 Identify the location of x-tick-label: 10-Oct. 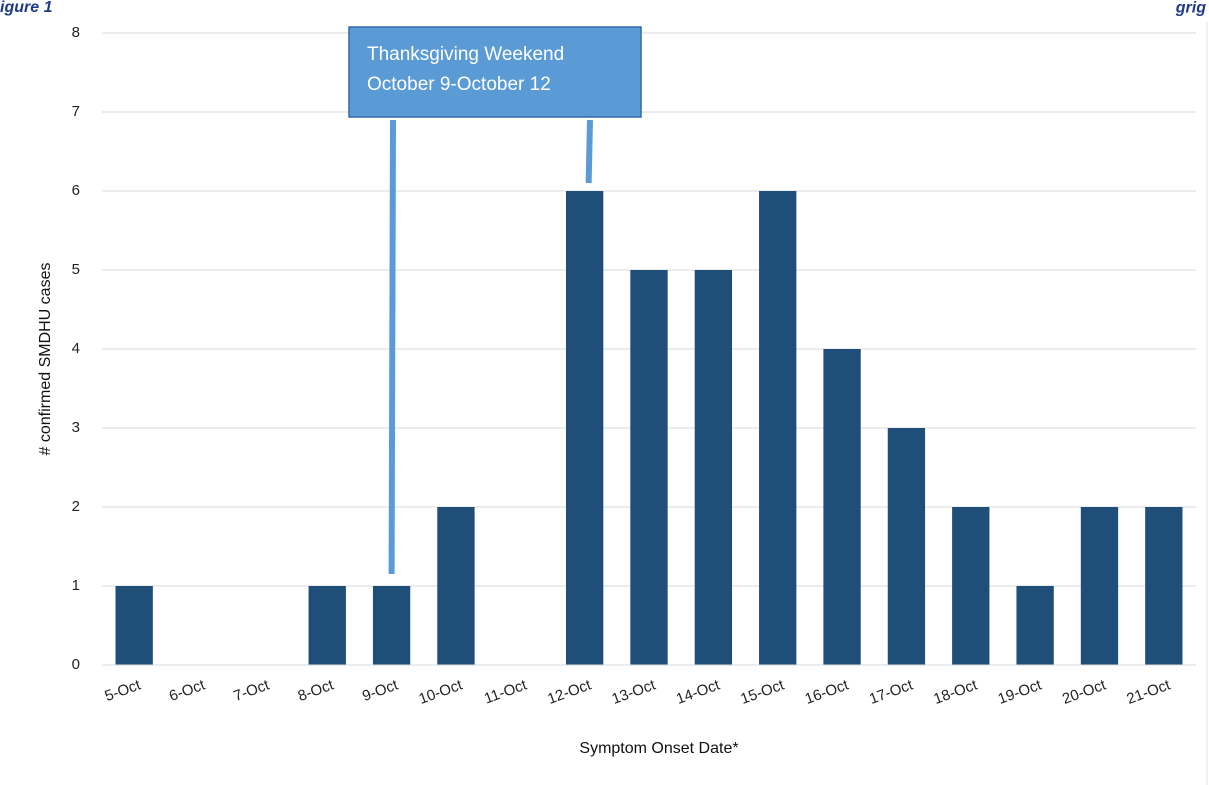
(441, 692).